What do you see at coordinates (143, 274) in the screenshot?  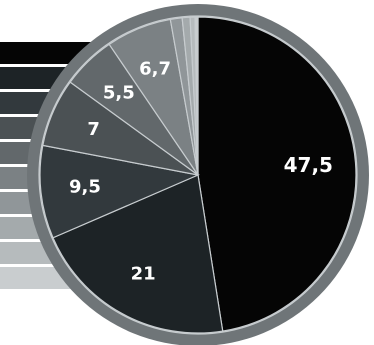 I see `slice-label-2: 21` at bounding box center [143, 274].